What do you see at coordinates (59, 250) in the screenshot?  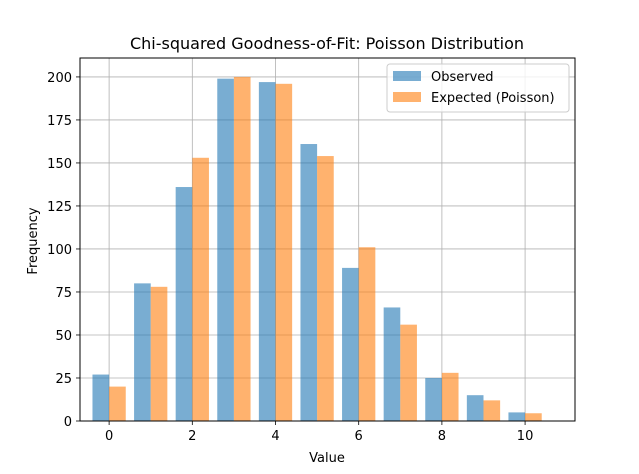 I see `y-tick-label: 100` at bounding box center [59, 250].